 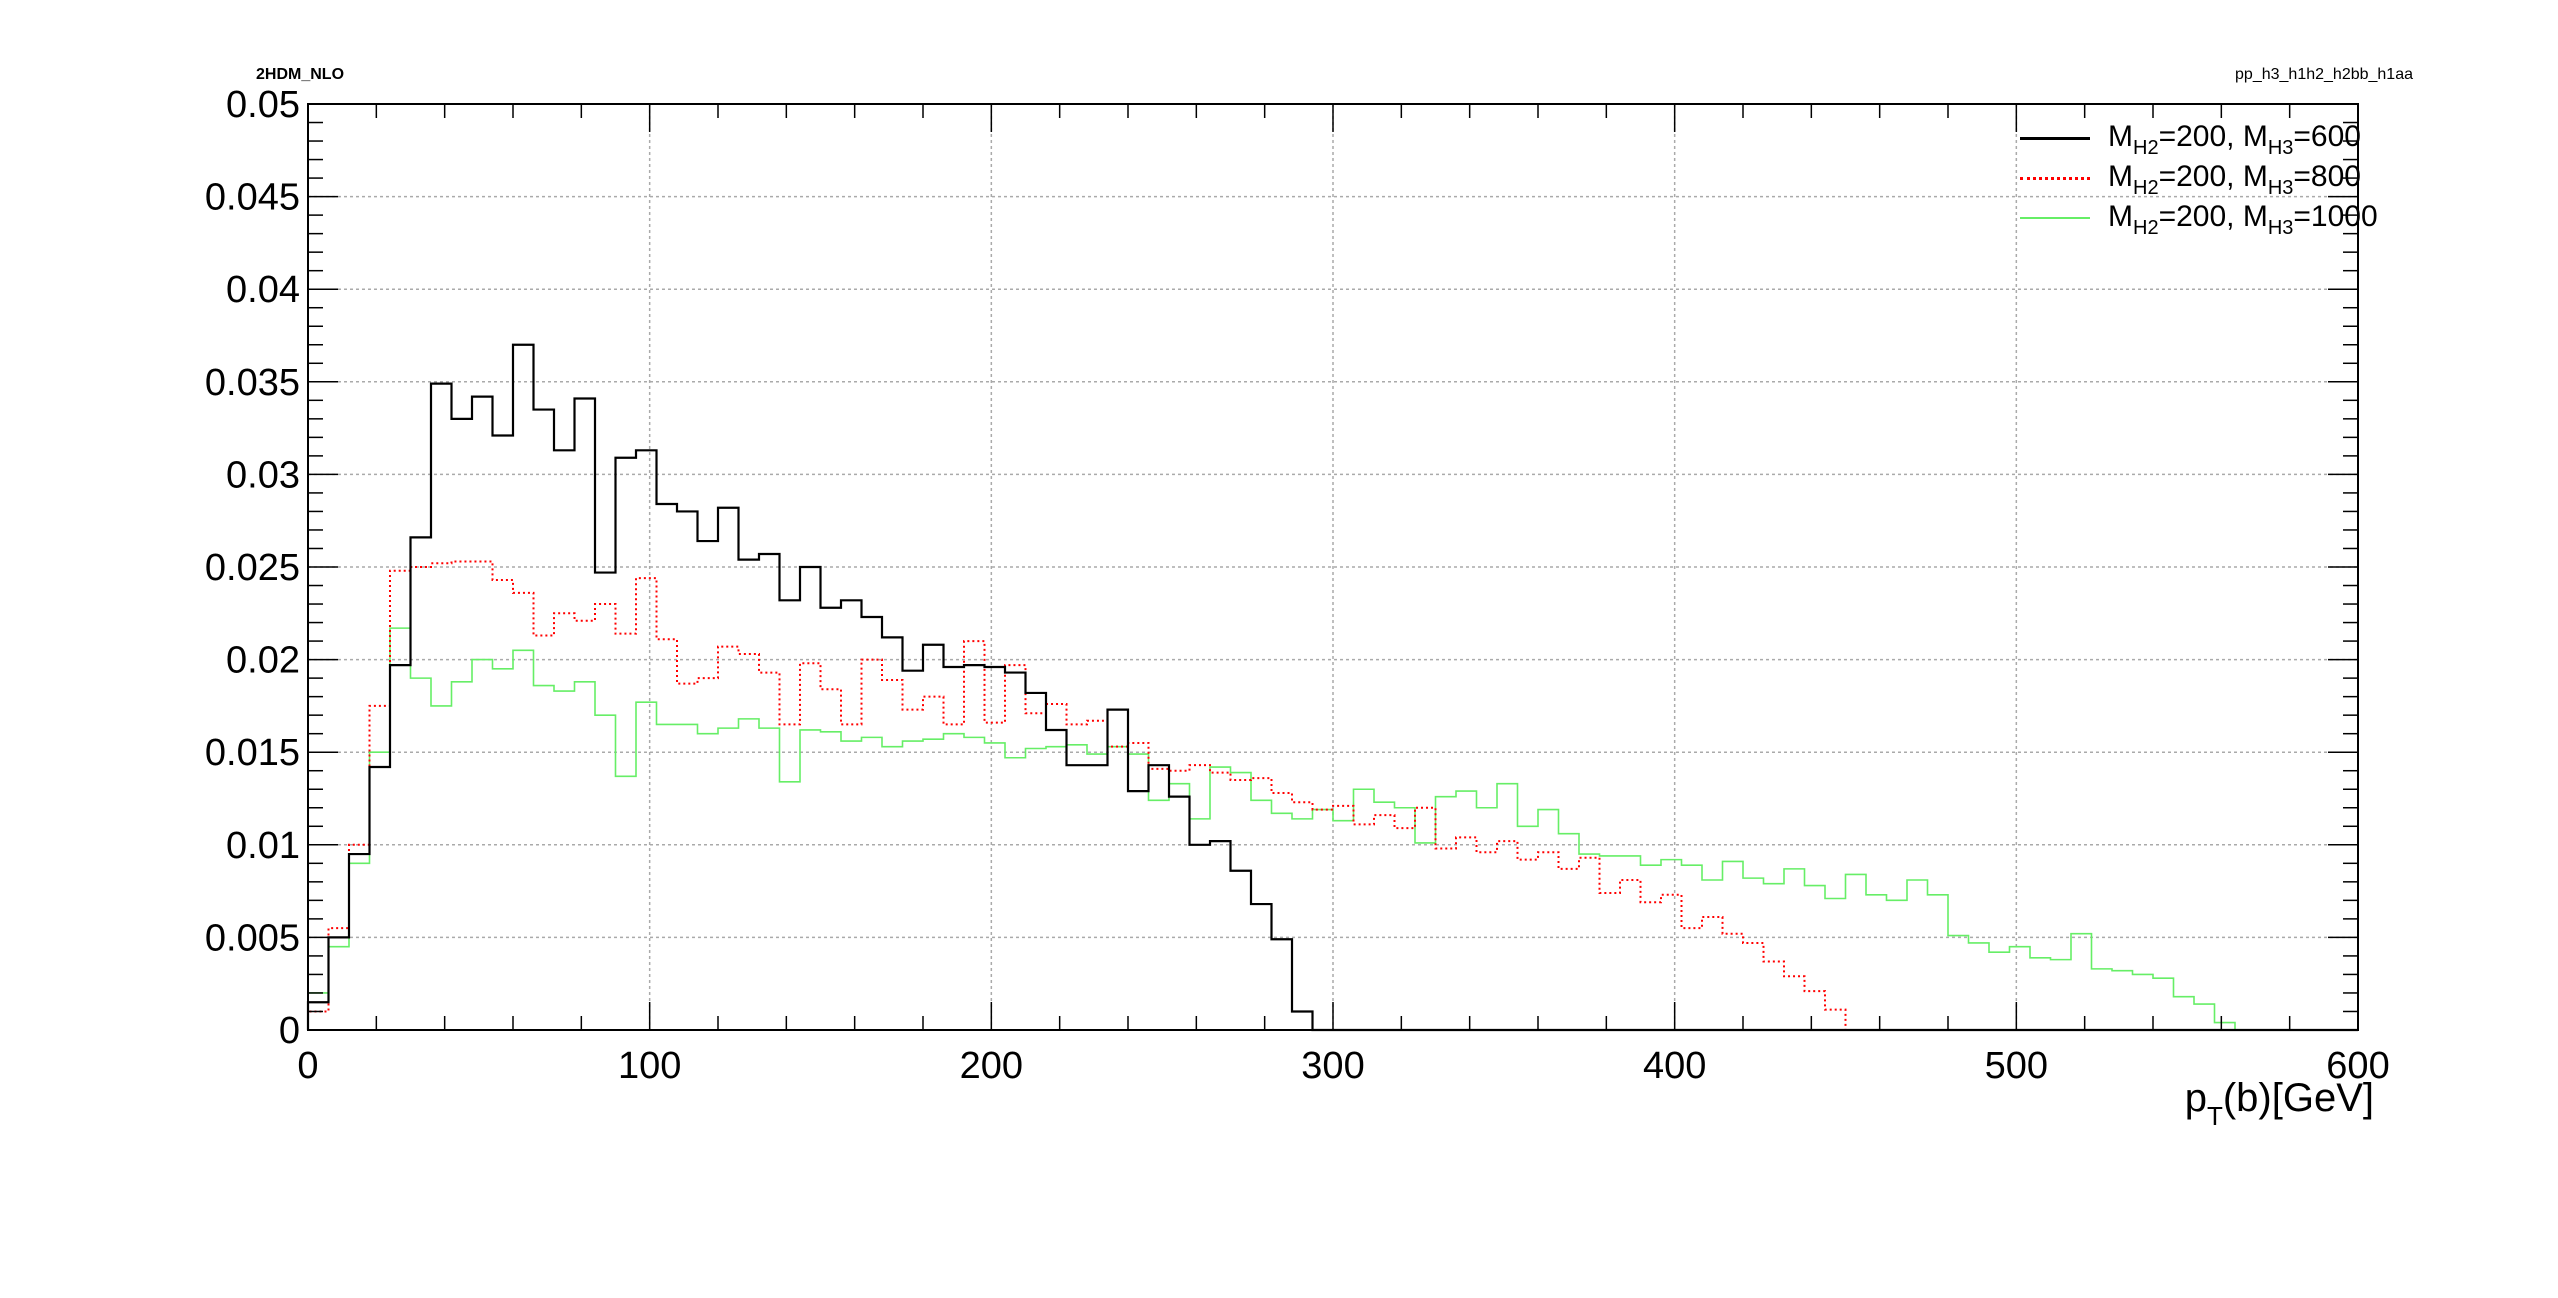 What do you see at coordinates (263, 105) in the screenshot?
I see `y-tick-label: 0.05` at bounding box center [263, 105].